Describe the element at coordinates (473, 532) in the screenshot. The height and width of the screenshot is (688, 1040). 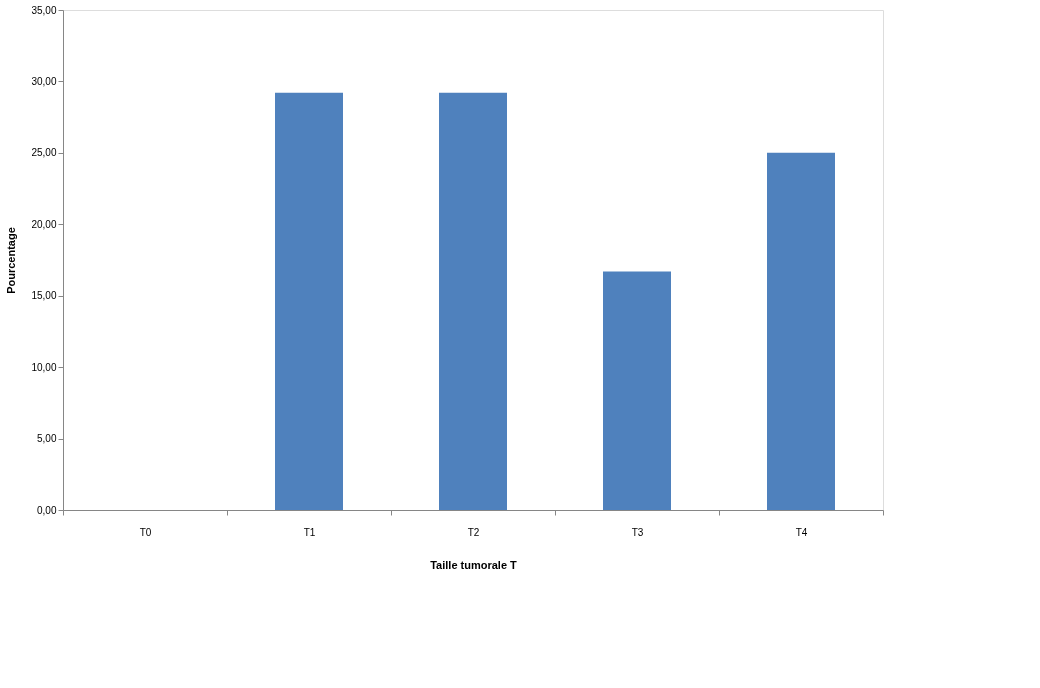
I see `x-tick-label: T2` at that location.